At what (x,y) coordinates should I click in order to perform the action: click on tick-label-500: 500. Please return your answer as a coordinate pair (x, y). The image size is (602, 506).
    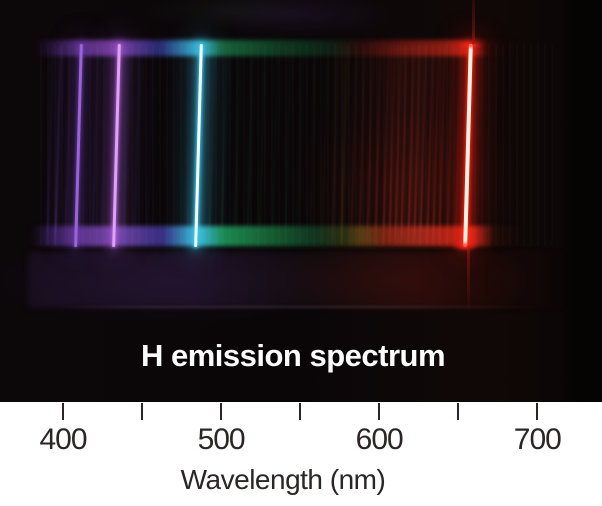
    Looking at the image, I should click on (221, 439).